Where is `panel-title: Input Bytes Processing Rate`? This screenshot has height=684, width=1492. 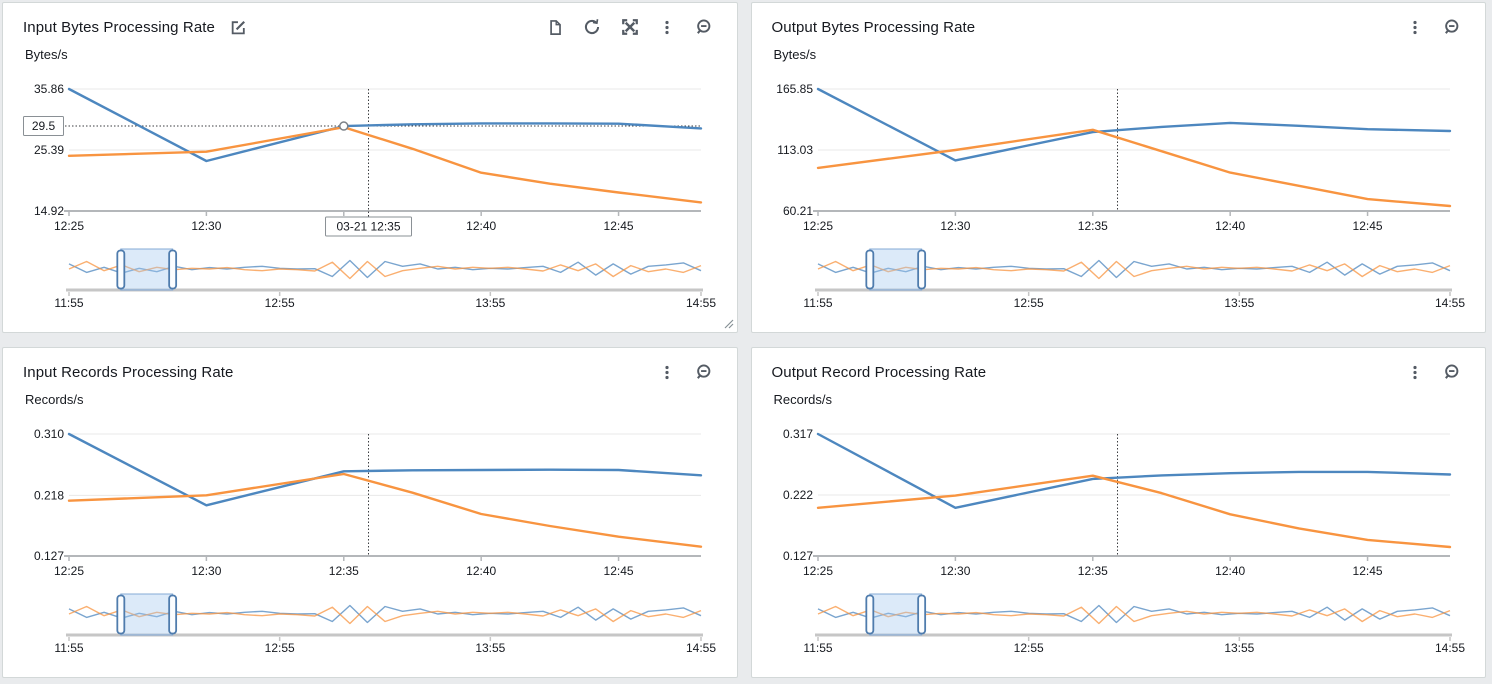 panel-title: Input Bytes Processing Rate is located at coordinates (119, 27).